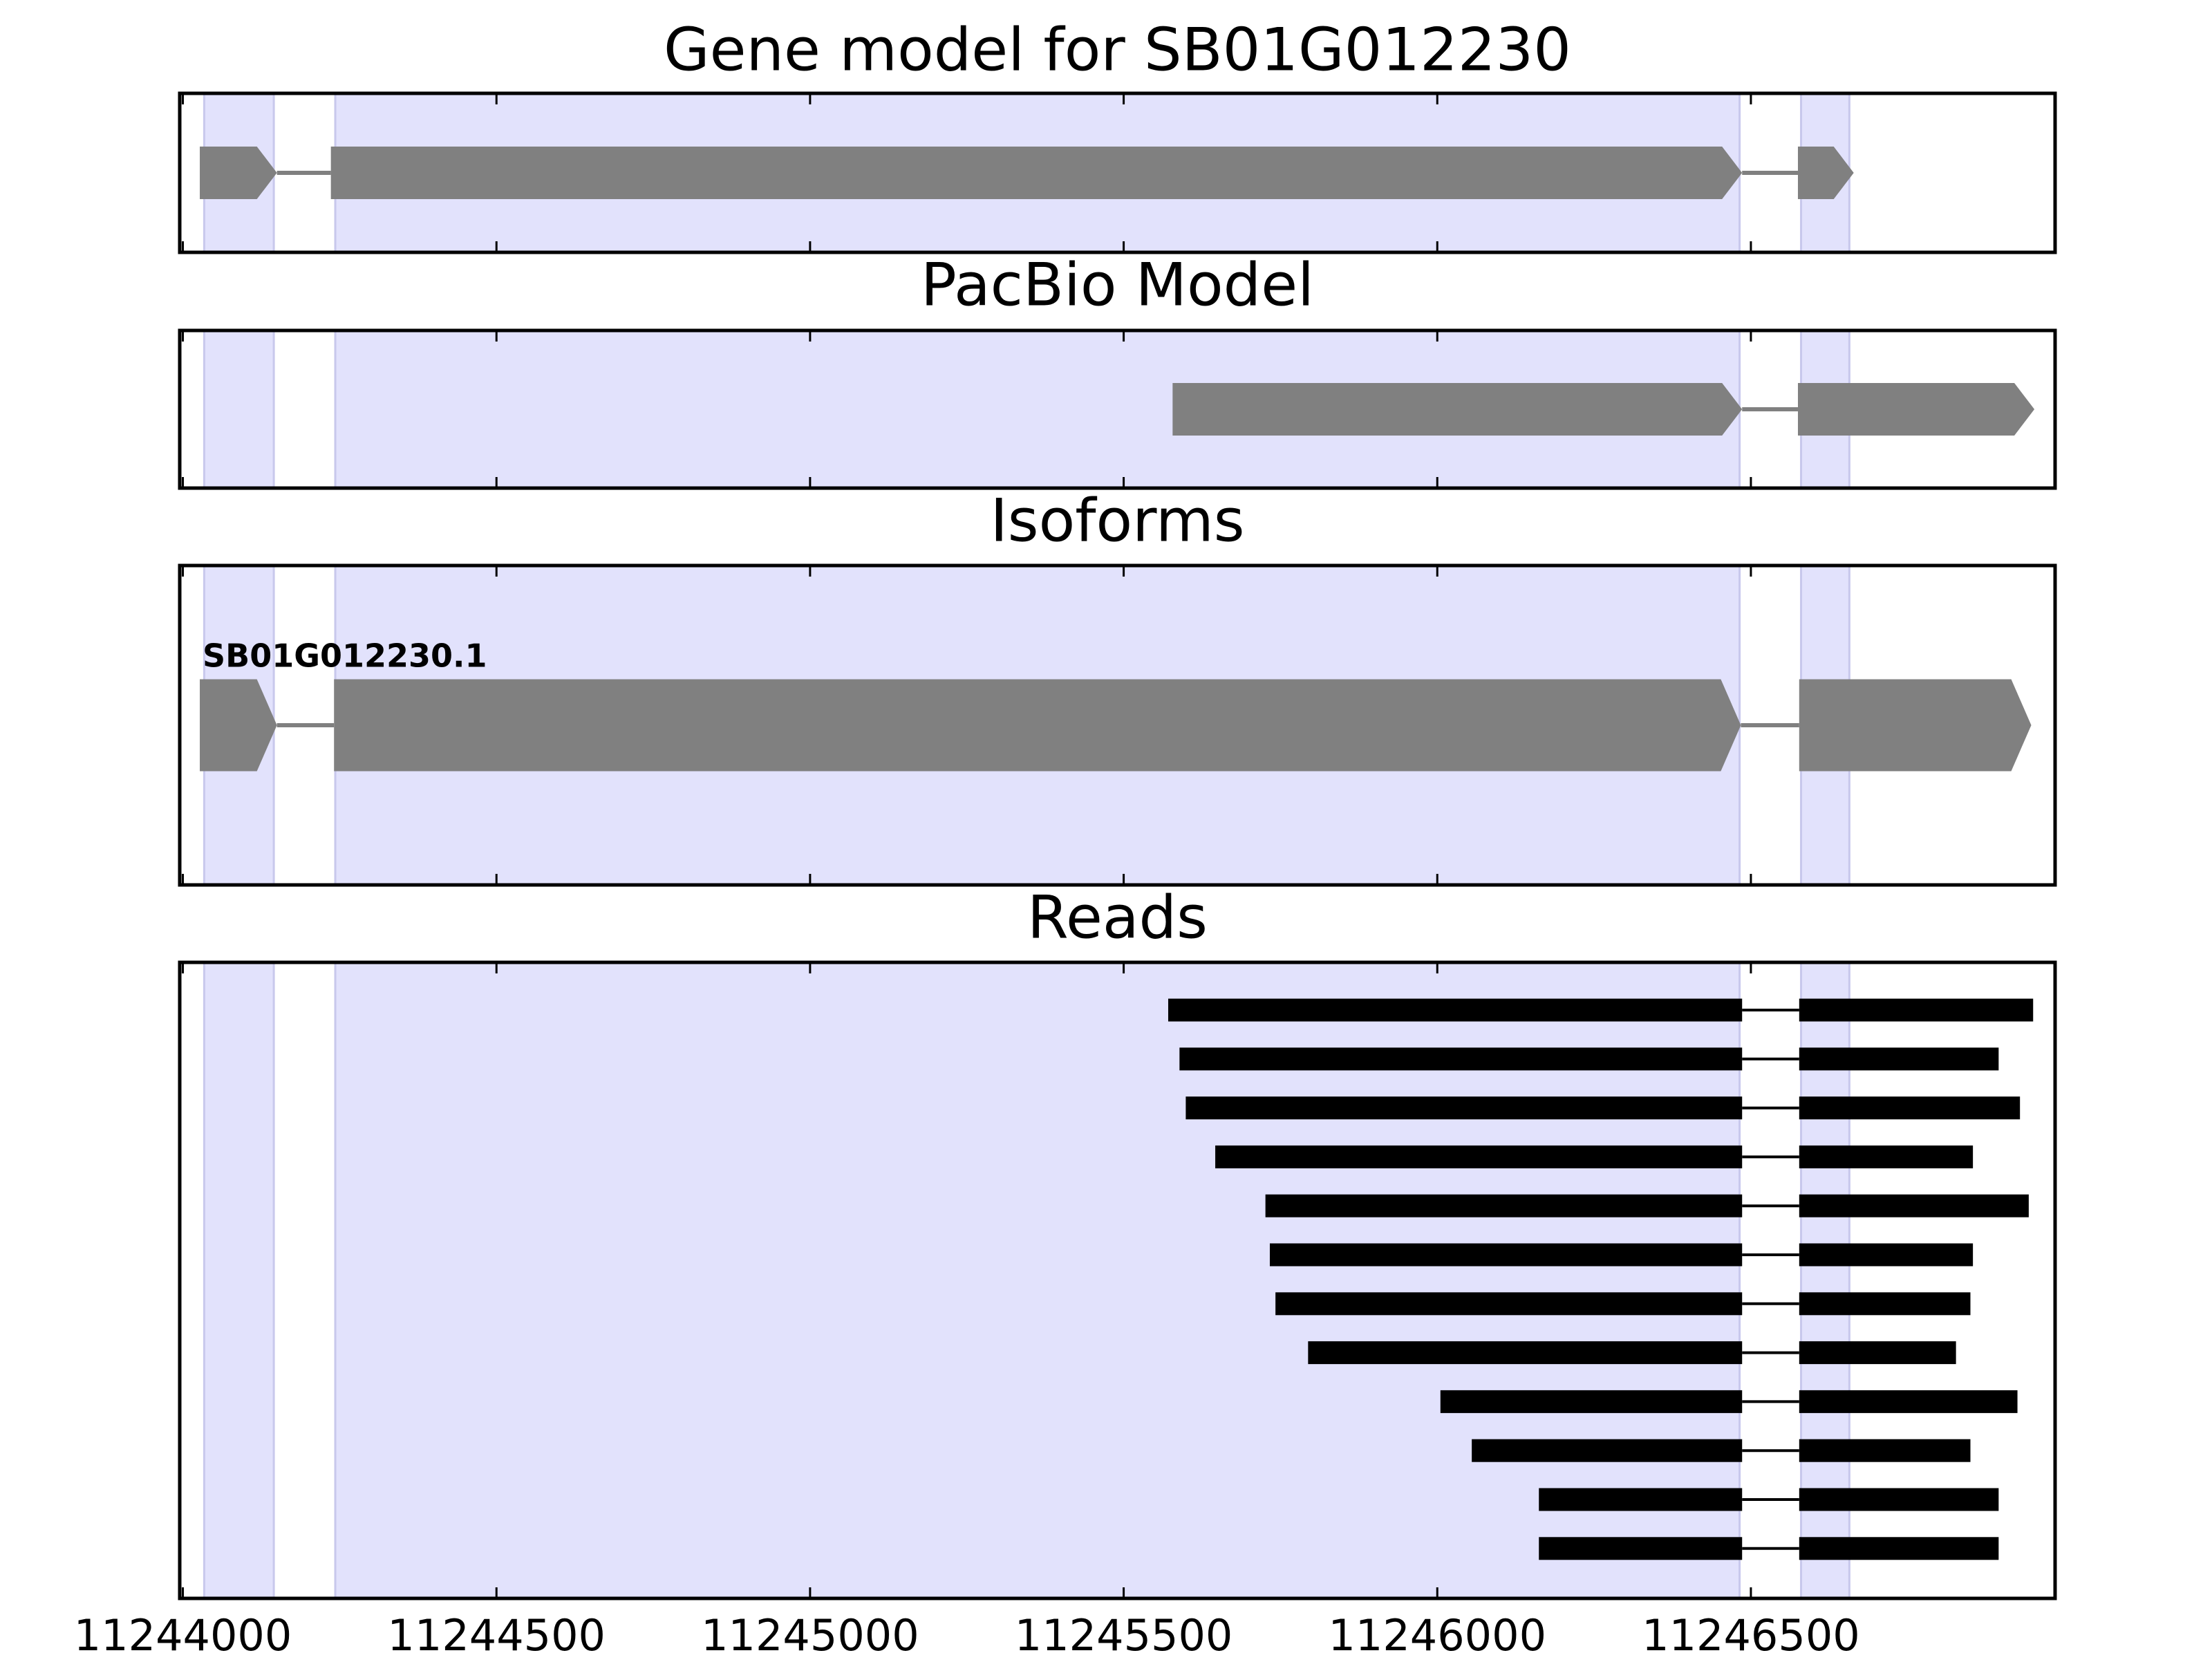 The width and height of the screenshot is (2212, 1662). What do you see at coordinates (183, 1635) in the screenshot?
I see `x-tick-label: 11244000` at bounding box center [183, 1635].